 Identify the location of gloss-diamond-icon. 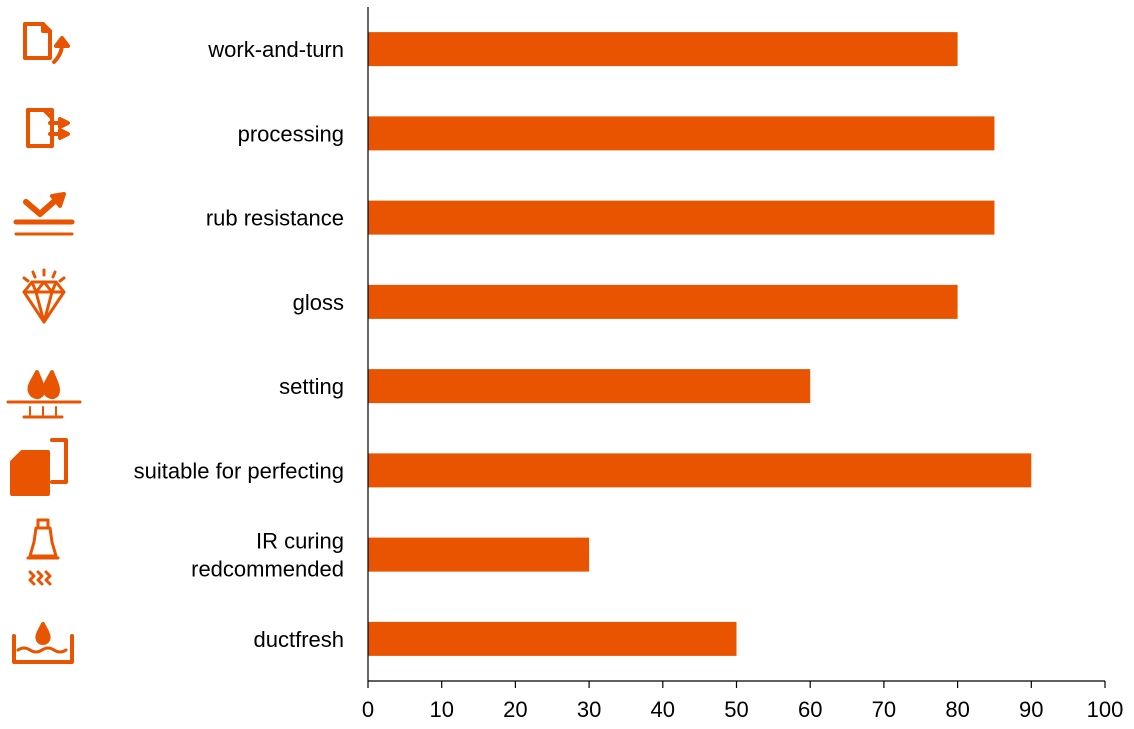
(44, 296).